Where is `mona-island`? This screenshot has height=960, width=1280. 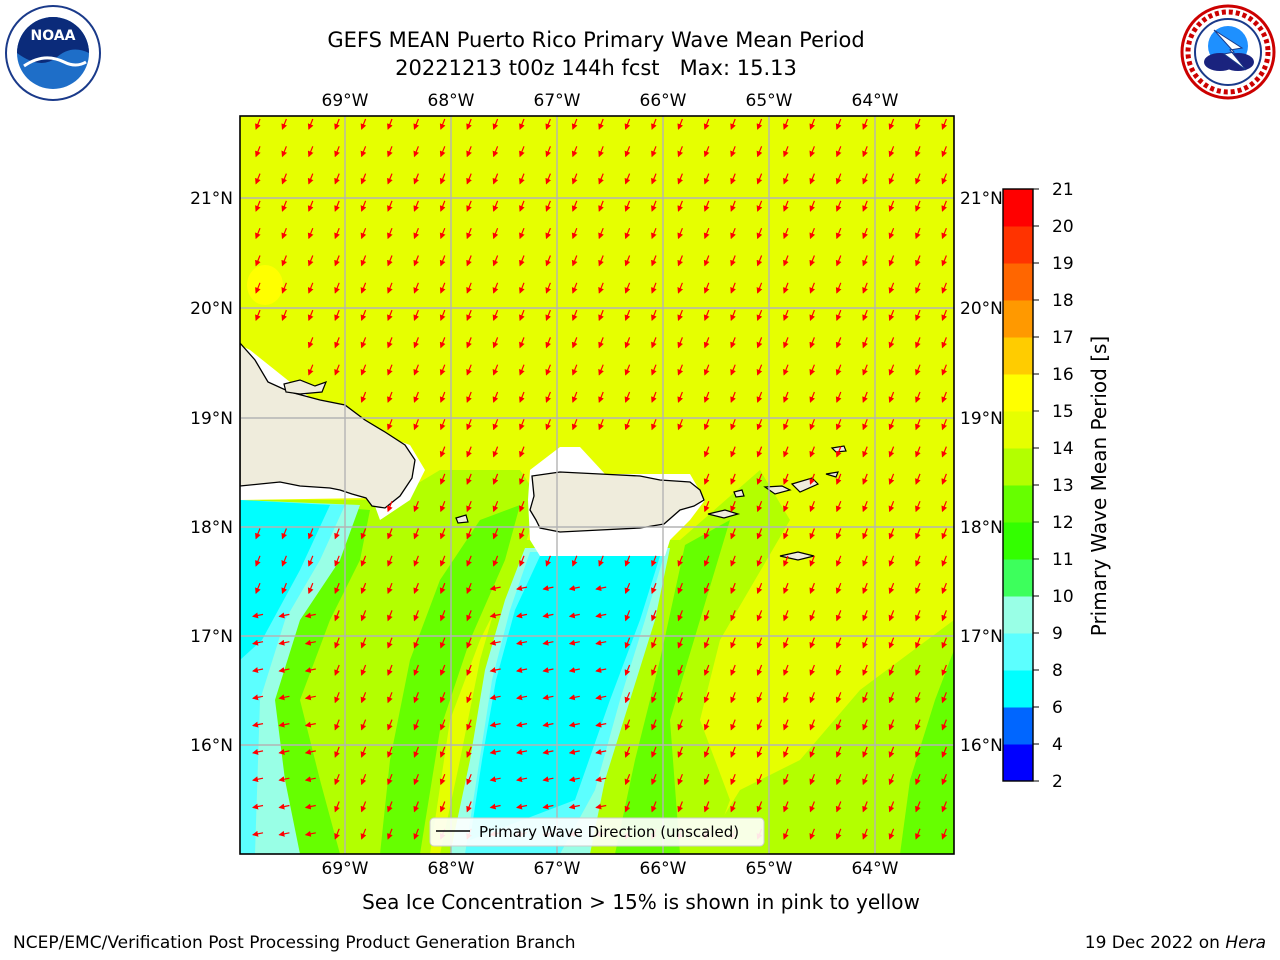 mona-island is located at coordinates (462, 519).